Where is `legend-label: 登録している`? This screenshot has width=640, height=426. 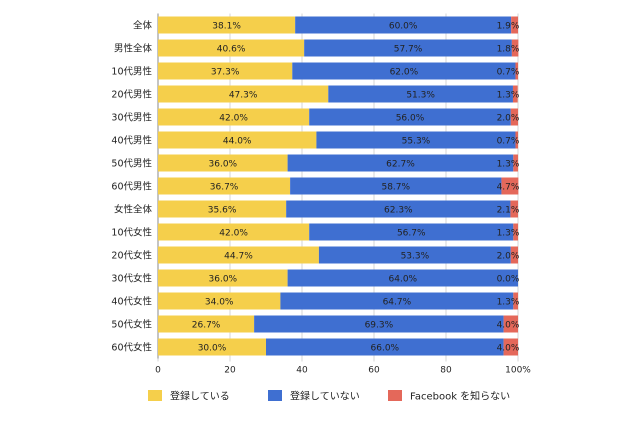
legend-label: 登録している is located at coordinates (200, 396).